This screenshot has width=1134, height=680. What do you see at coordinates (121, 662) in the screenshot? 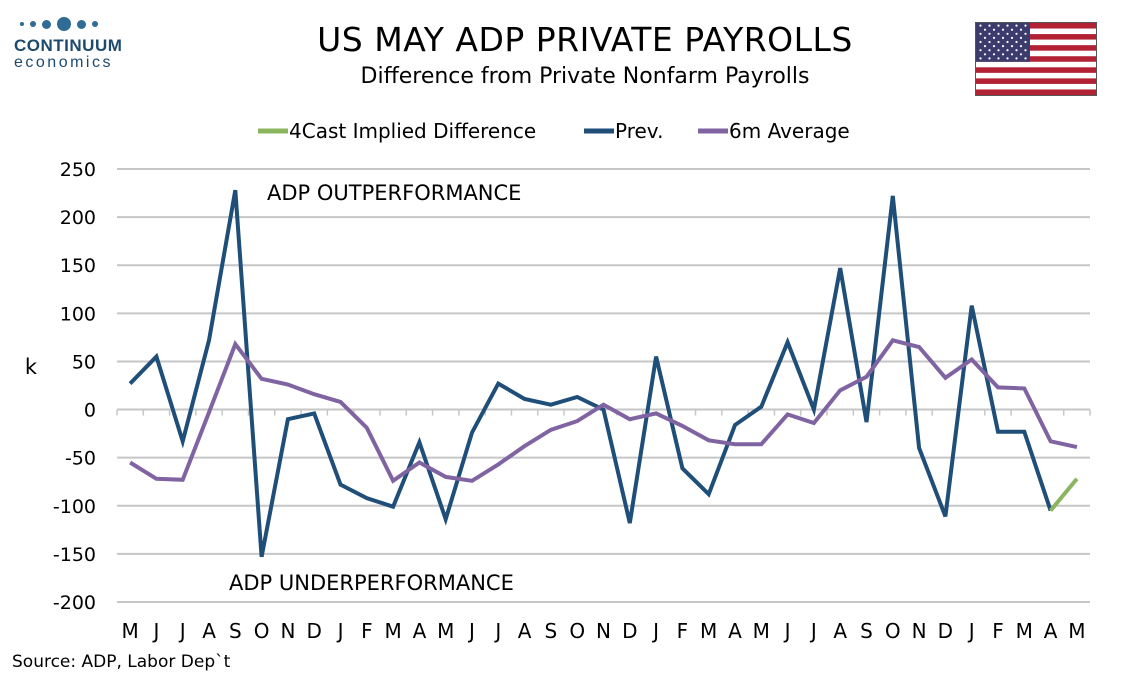
I see `source-note: Source: ADP, Labor Dep`t` at bounding box center [121, 662].